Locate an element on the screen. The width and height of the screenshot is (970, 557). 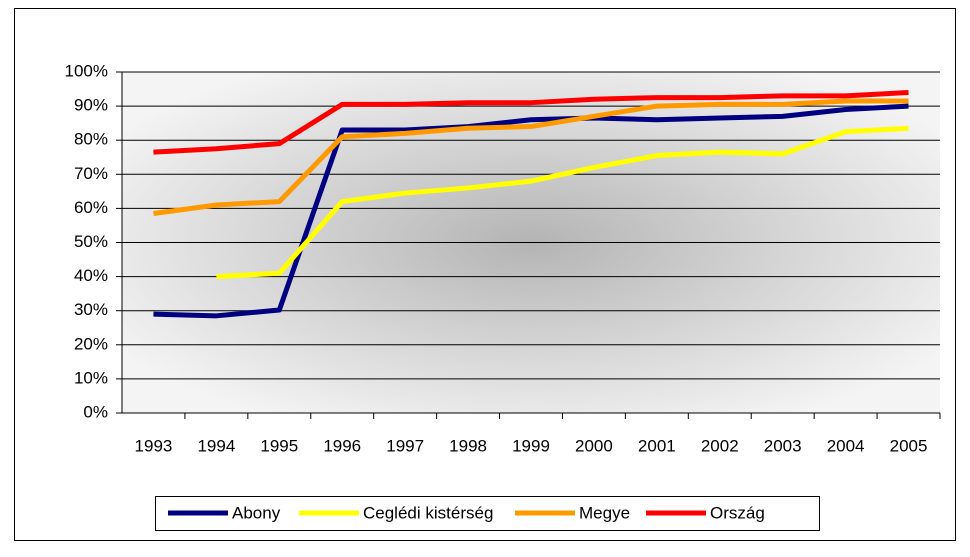
legend-label: Ceglédi kistérség is located at coordinates (428, 512).